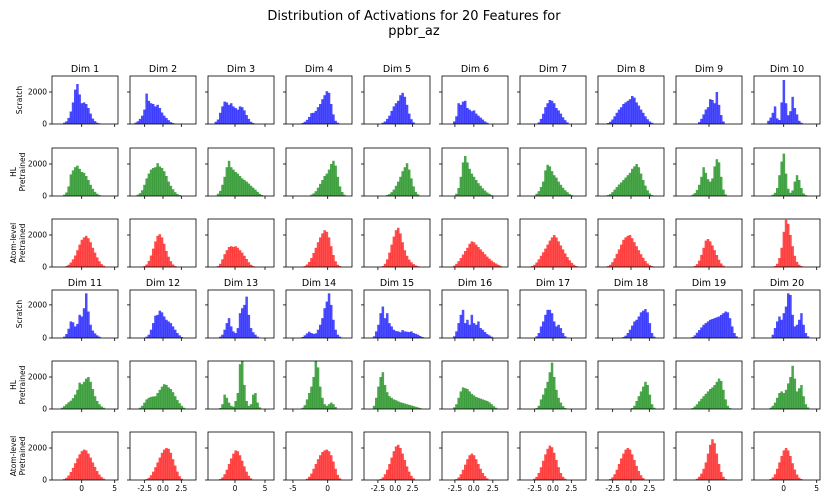 This screenshot has width=830, height=498. I want to click on panel-title: Dim 1, so click(85, 69).